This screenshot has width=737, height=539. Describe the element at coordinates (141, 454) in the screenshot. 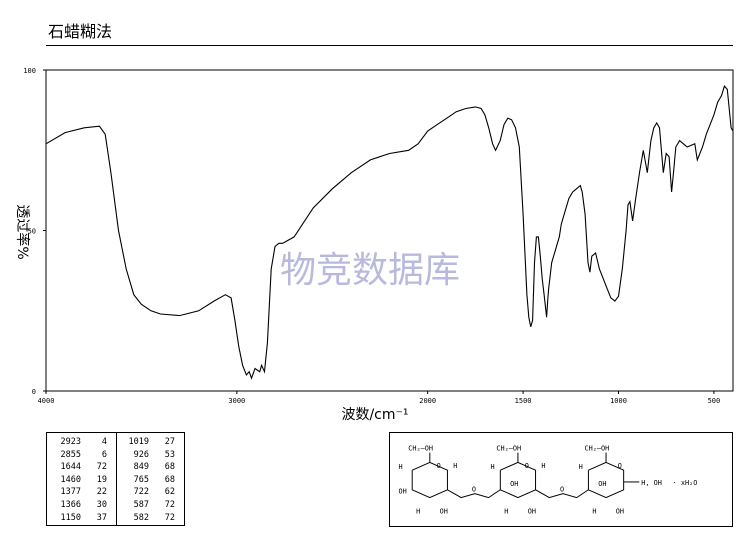

I see `peak-wavenumber: 926` at that location.